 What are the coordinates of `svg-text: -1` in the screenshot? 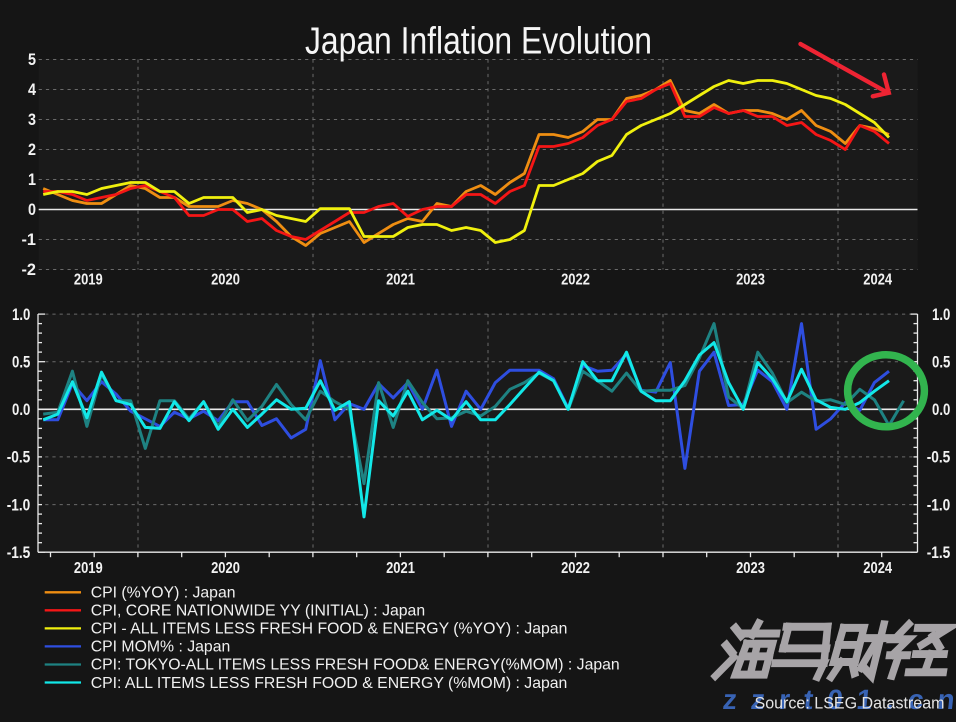 It's located at (29, 240).